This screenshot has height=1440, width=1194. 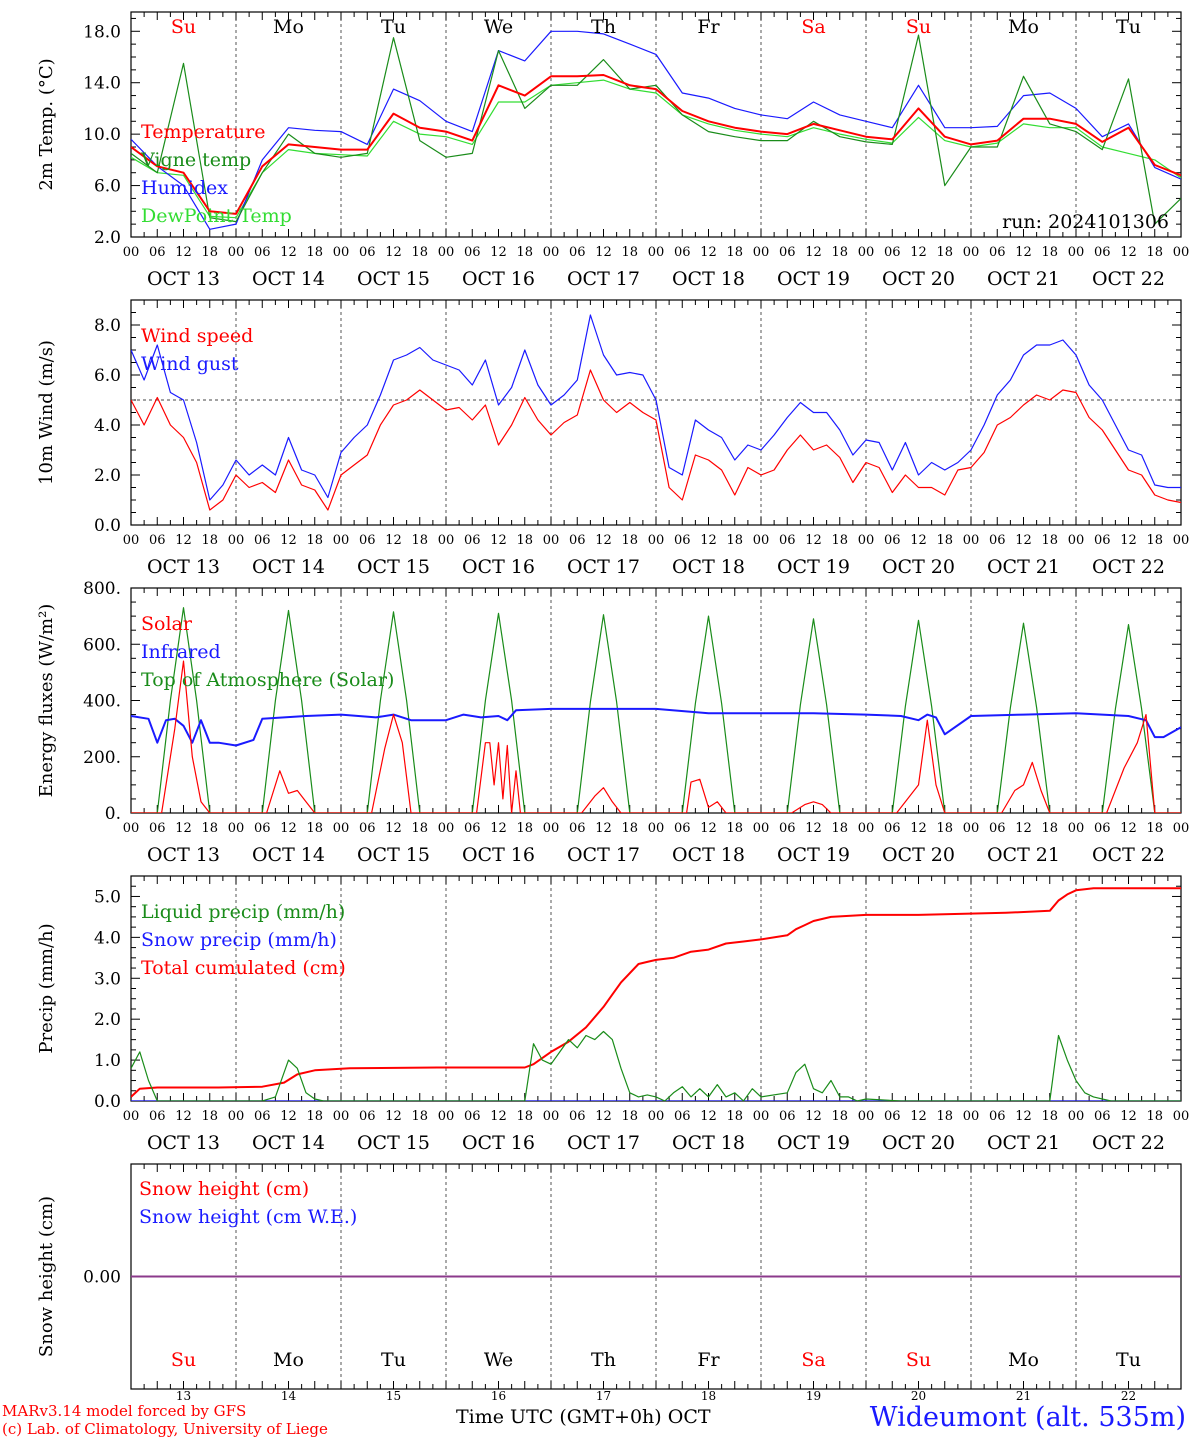 I want to click on model-credit: MARv3.14 model forced by GFS, so click(x=124, y=1411).